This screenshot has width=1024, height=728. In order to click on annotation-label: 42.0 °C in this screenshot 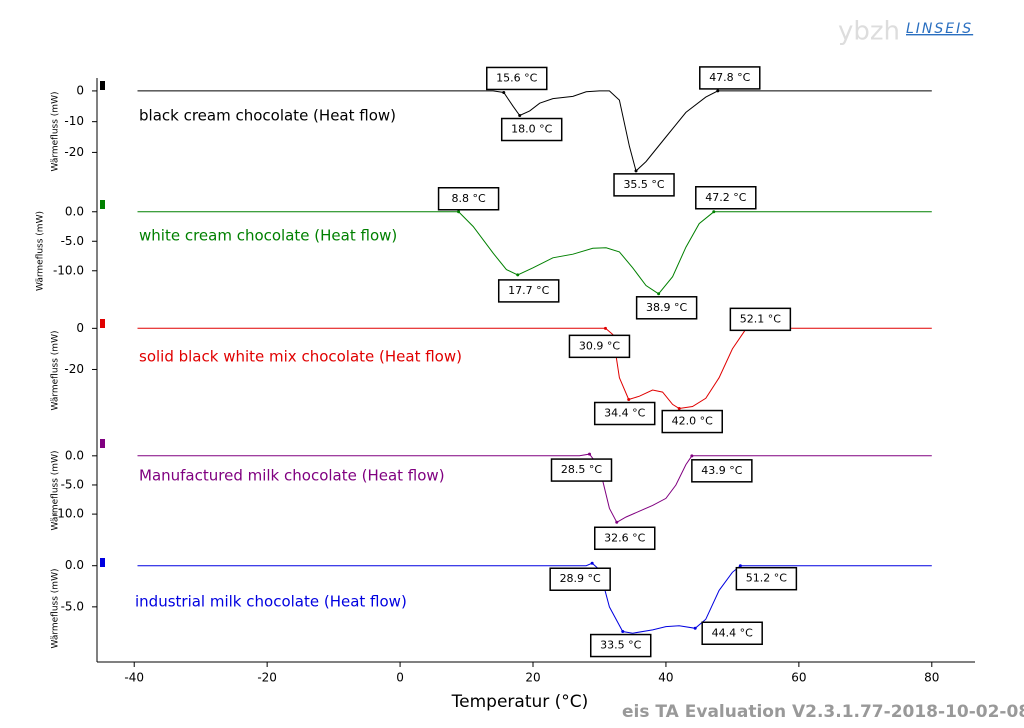, I will do `click(692, 421)`.